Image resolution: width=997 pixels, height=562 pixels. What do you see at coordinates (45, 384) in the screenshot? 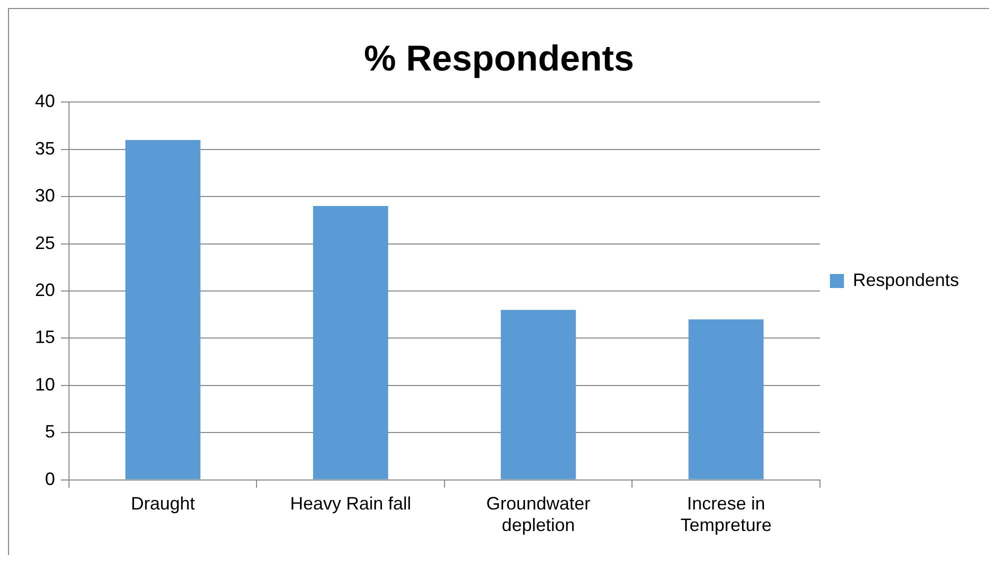
I see `y-tick-label: 10` at bounding box center [45, 384].